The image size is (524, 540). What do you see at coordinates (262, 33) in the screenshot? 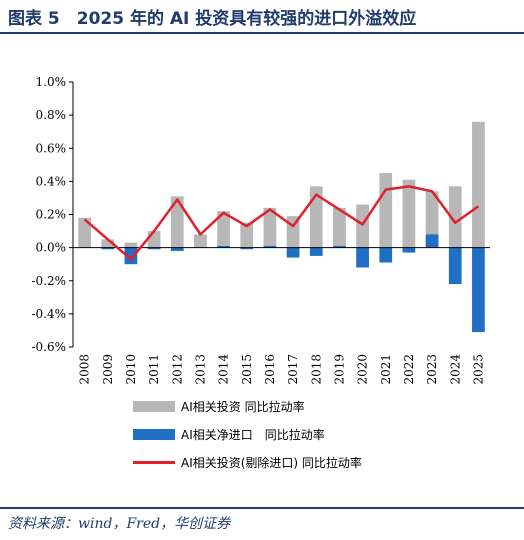
I see `title-rule` at bounding box center [262, 33].